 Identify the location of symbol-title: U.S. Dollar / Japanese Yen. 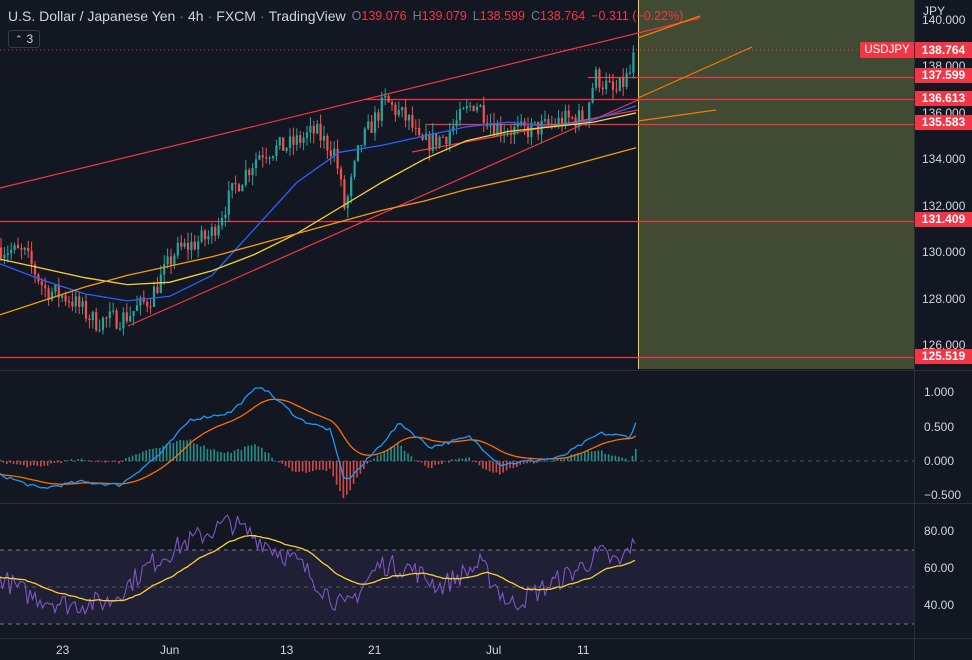
(92, 16).